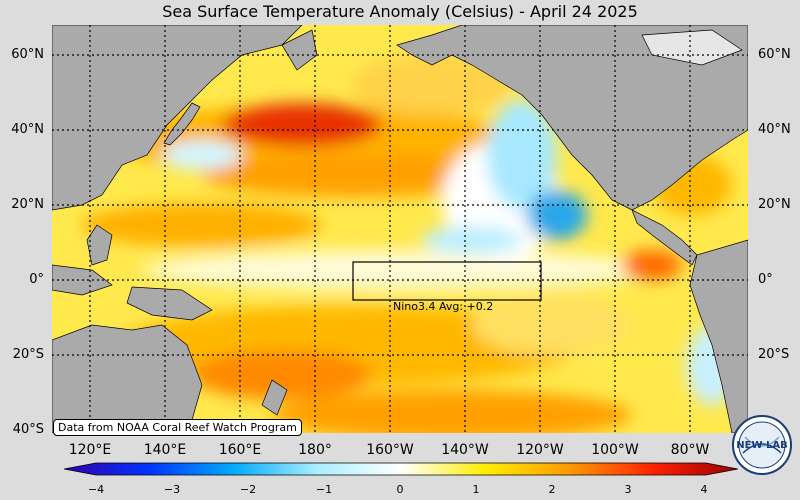  What do you see at coordinates (27, 54) in the screenshot?
I see `lat-label-60n-left: 60°N` at bounding box center [27, 54].